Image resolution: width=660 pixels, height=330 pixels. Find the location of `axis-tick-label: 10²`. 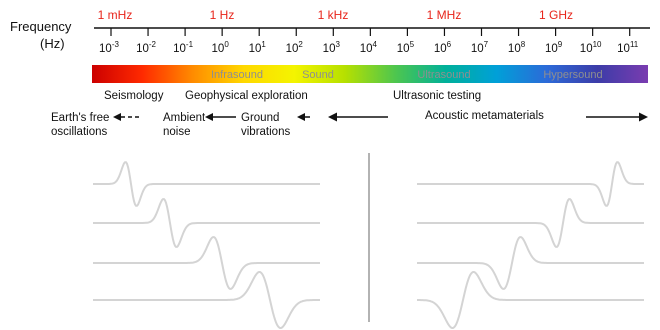

axis-tick-label: 10² is located at coordinates (295, 47).